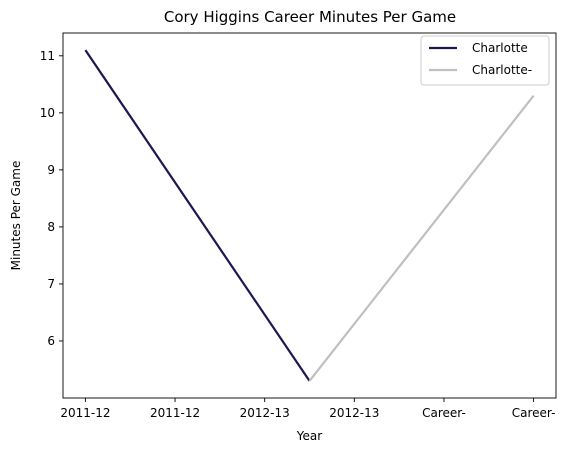  What do you see at coordinates (500, 48) in the screenshot?
I see `legend-label-1: Charlotte` at bounding box center [500, 48].